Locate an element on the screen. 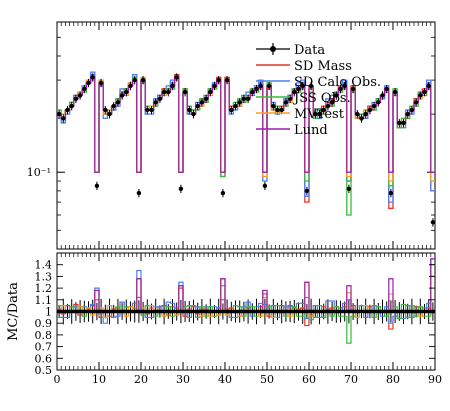 The image size is (450, 411). ratio-y-tick-label: 1 is located at coordinates (48, 312).